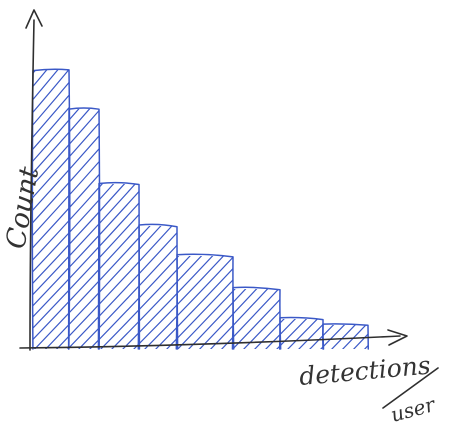  I want to click on per-slash, so click(410, 388).